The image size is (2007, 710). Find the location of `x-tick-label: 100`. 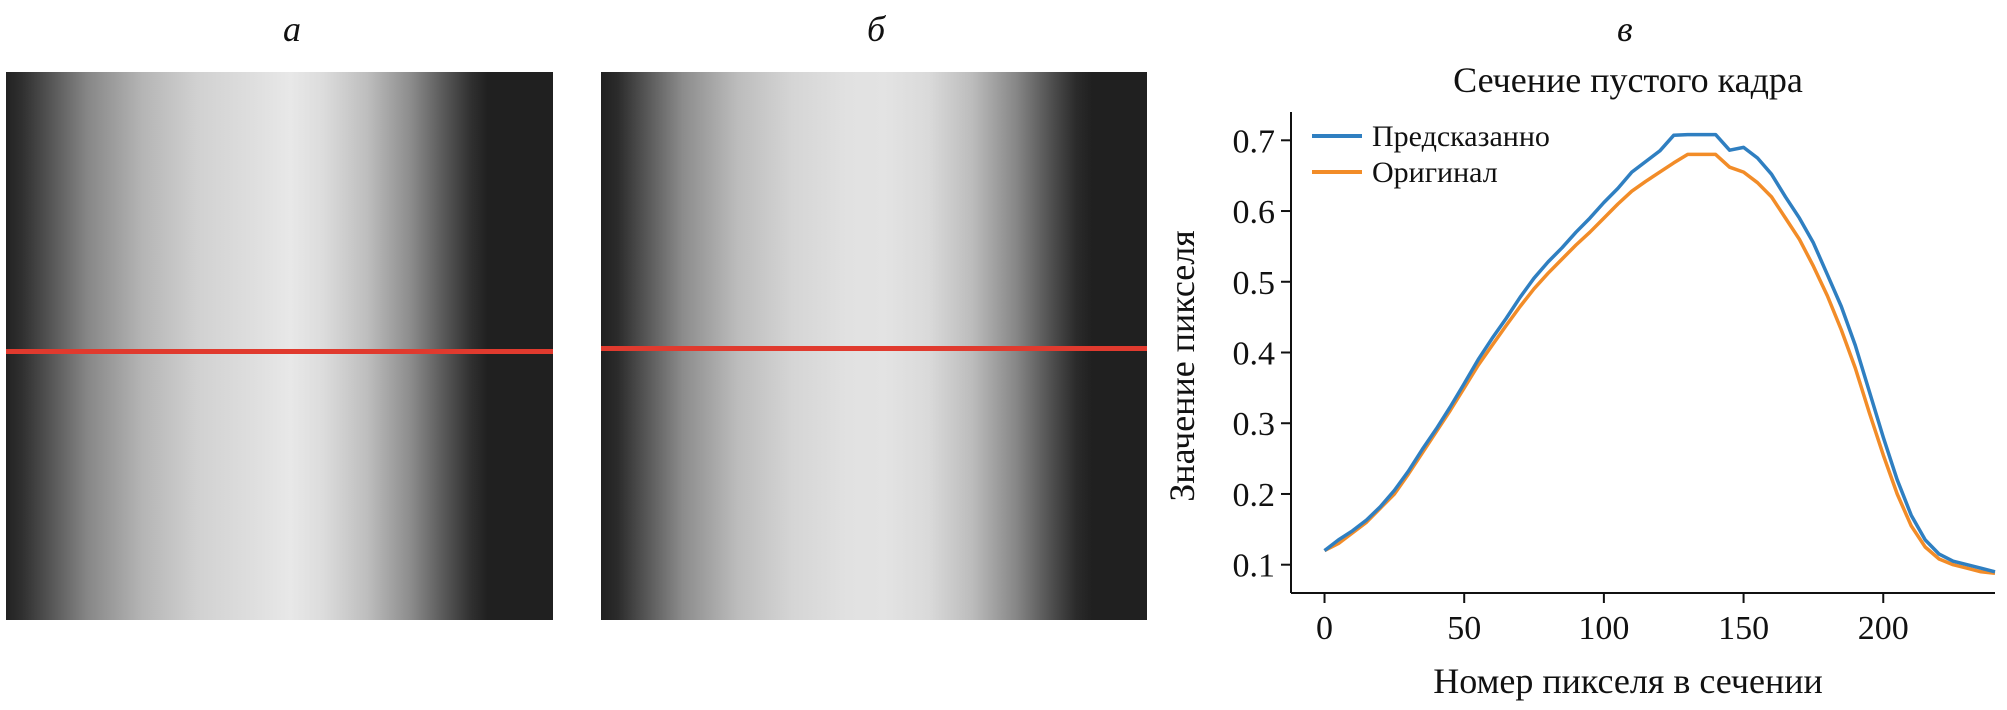

x-tick-label: 100 is located at coordinates (1603, 628).